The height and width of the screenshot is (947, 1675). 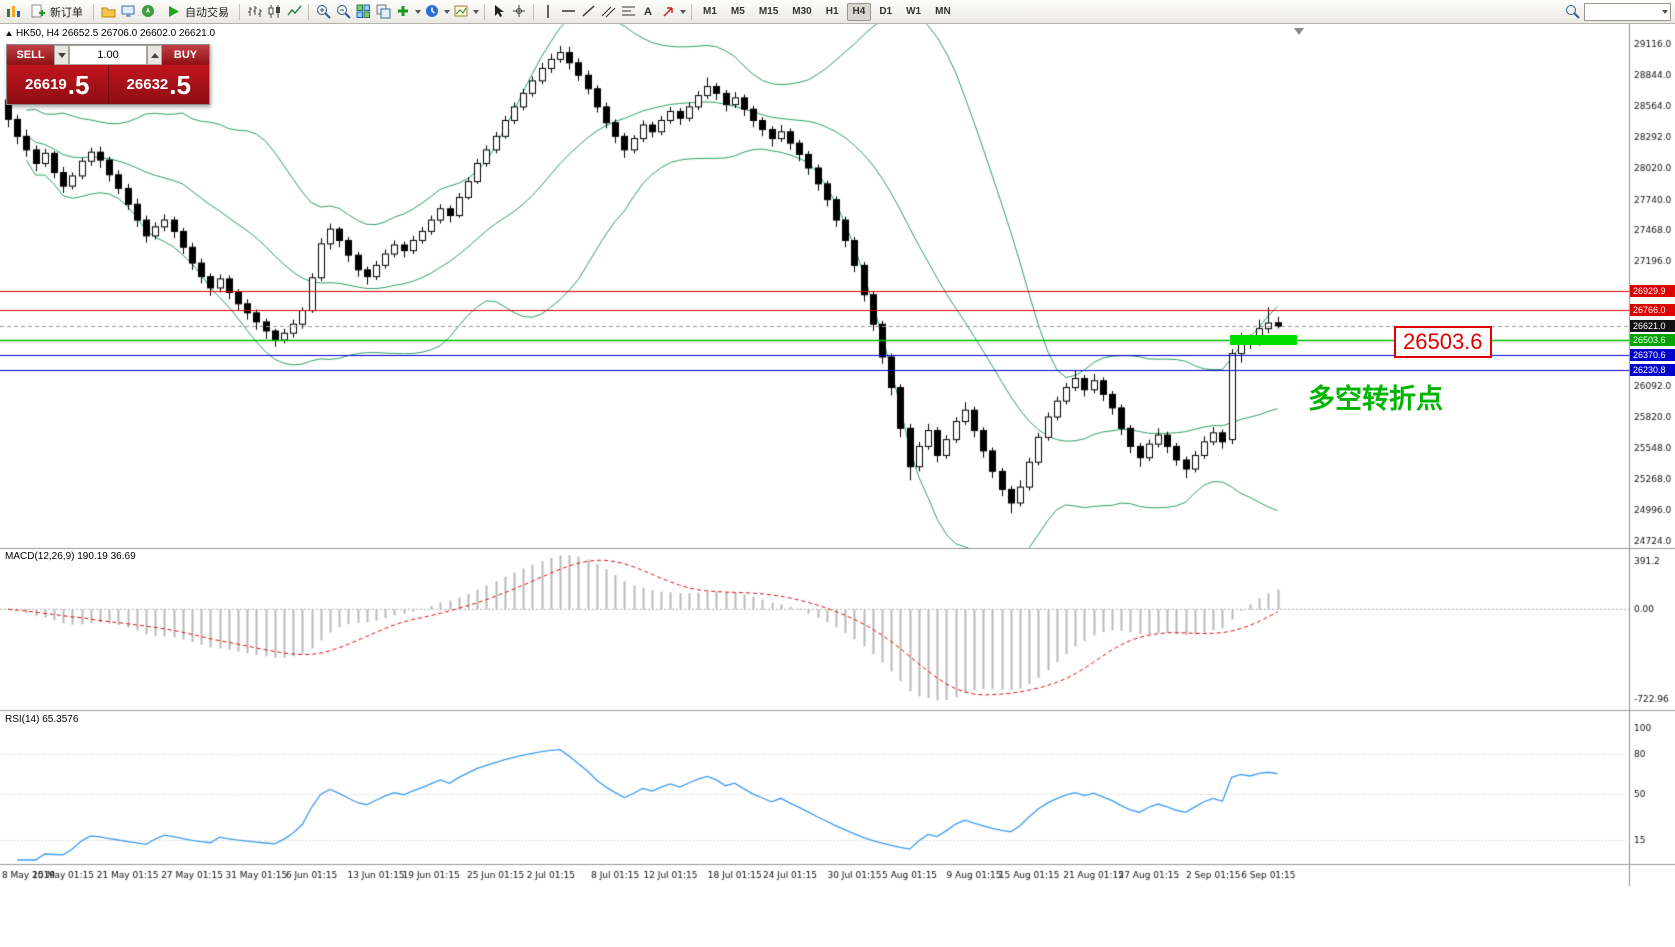 What do you see at coordinates (913, 12) in the screenshot?
I see `timeframe-w1: W1` at bounding box center [913, 12].